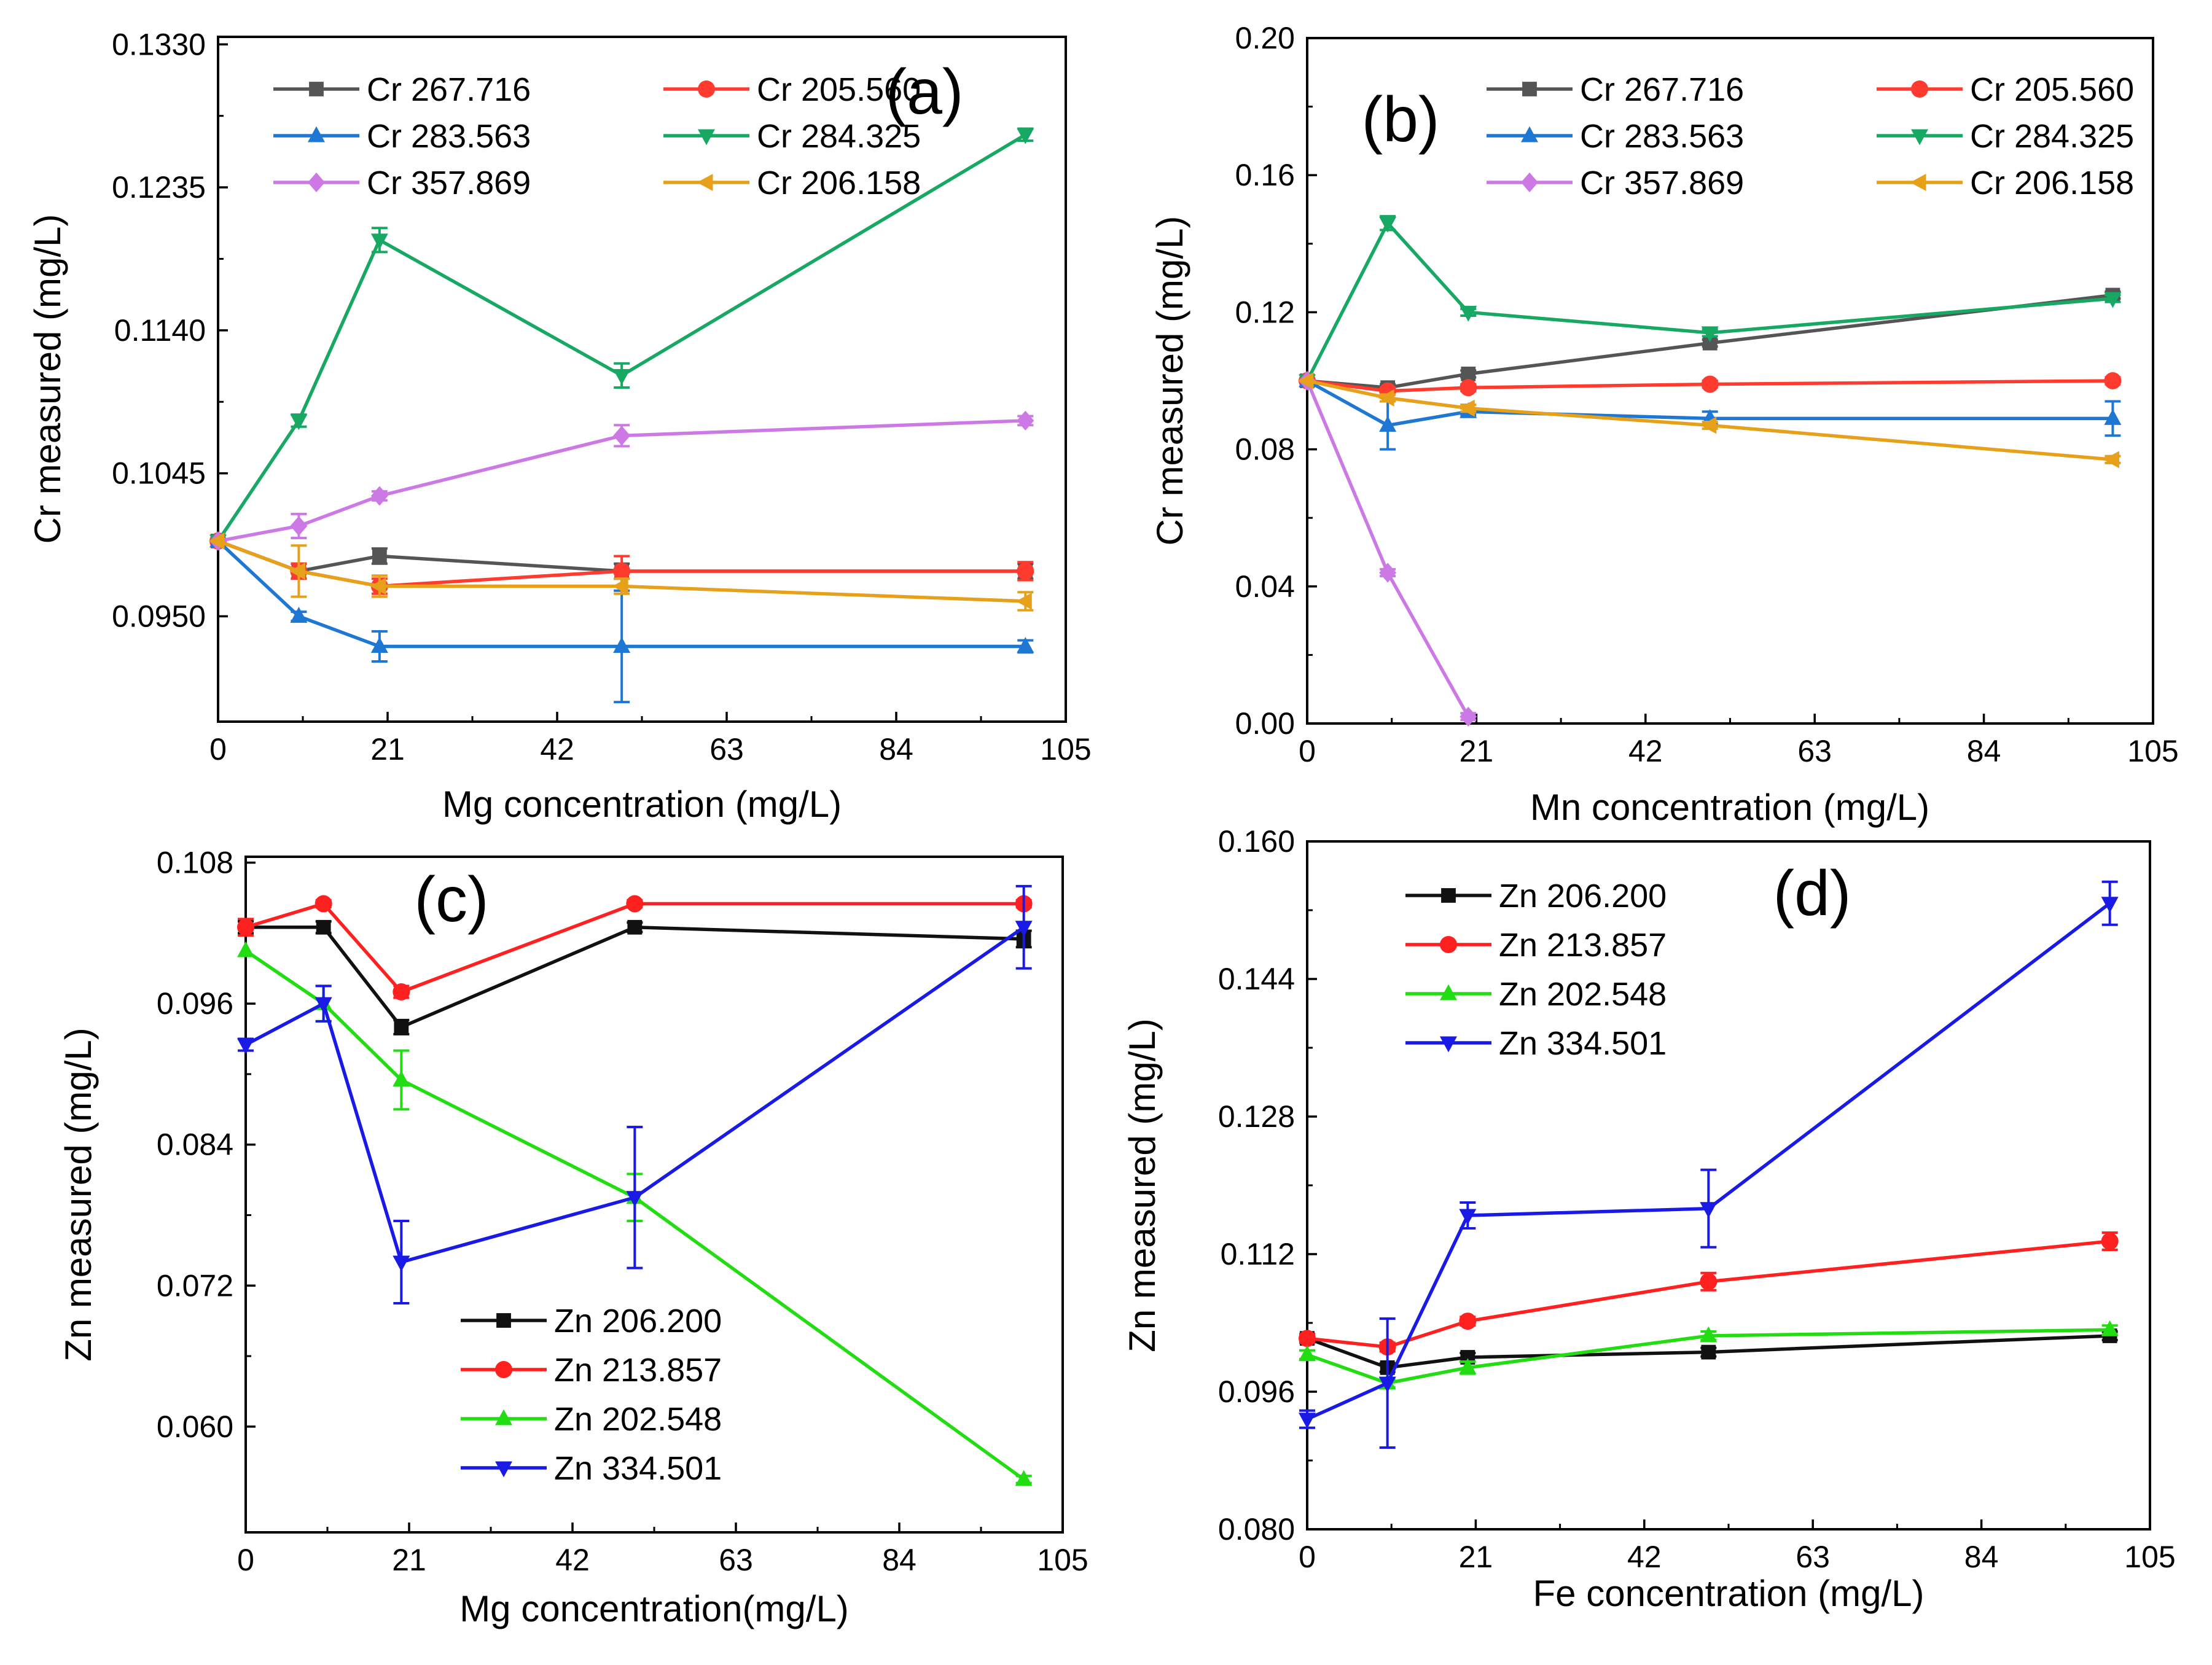 The width and height of the screenshot is (2212, 1665). What do you see at coordinates (1256, 979) in the screenshot?
I see `y-tick-label: 0.144` at bounding box center [1256, 979].